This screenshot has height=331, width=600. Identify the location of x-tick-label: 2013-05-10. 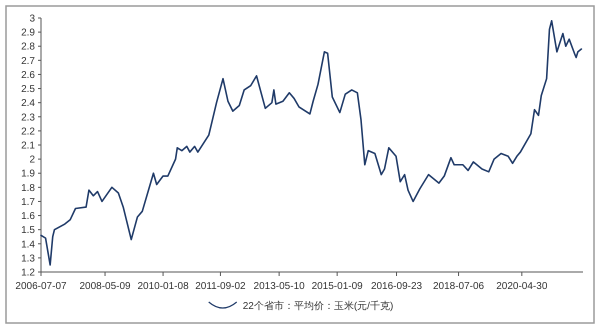
(280, 286).